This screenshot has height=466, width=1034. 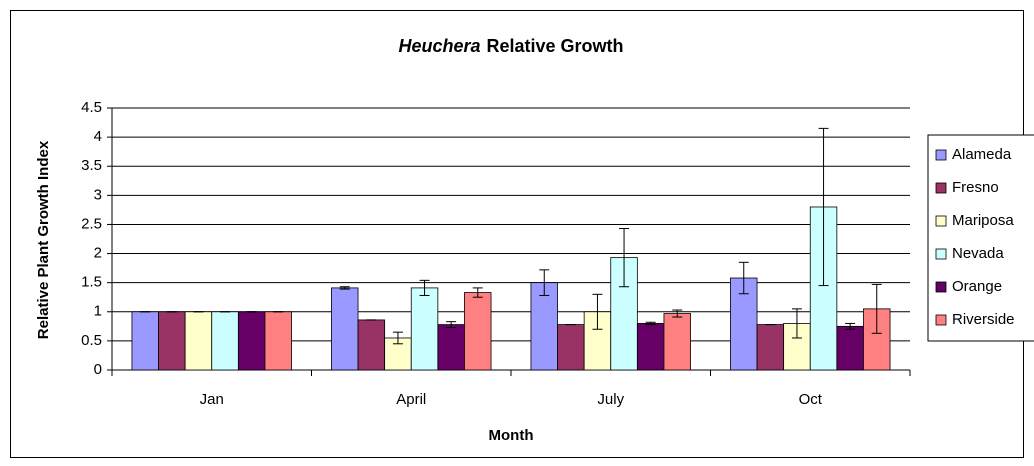 What do you see at coordinates (978, 253) in the screenshot?
I see `legend-label: Nevada` at bounding box center [978, 253].